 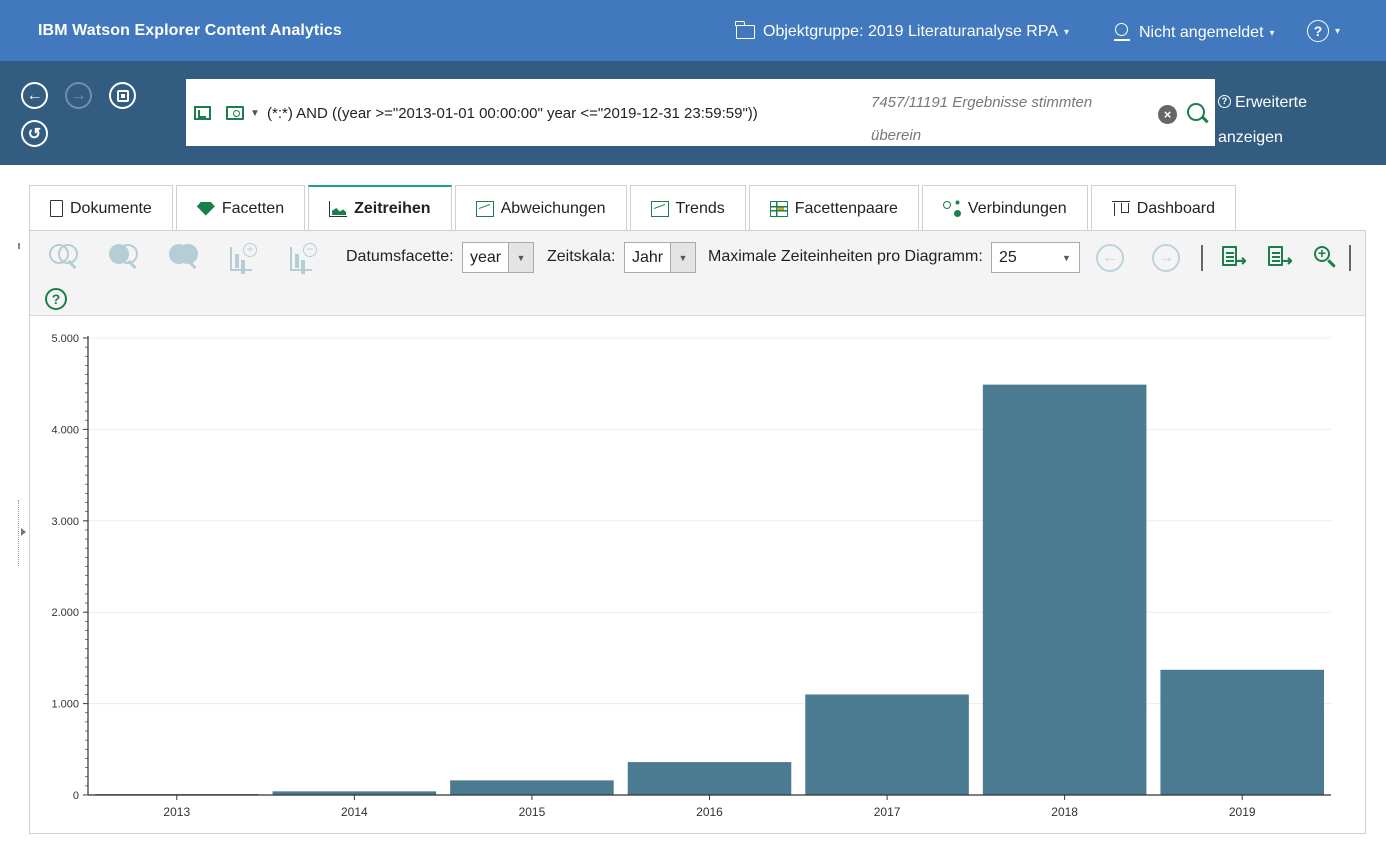 I want to click on time-scale-select: Jahr ▼, so click(x=660, y=257).